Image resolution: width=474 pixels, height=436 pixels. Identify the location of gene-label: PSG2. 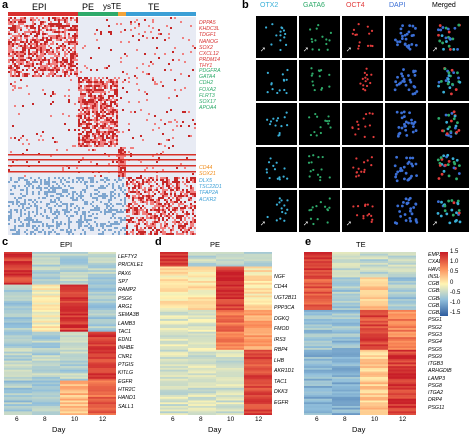
(435, 327).